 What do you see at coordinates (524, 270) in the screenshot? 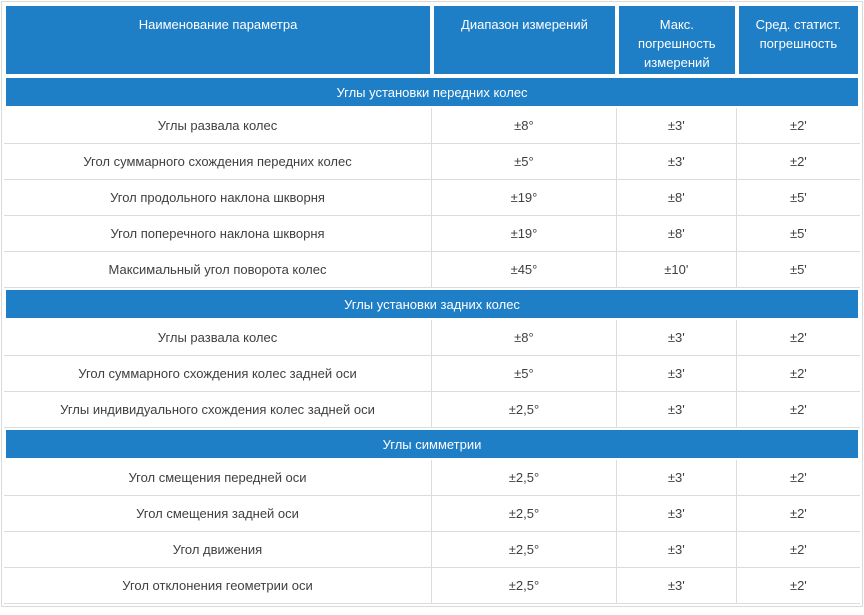
I see `range-cell: ±45°` at bounding box center [524, 270].